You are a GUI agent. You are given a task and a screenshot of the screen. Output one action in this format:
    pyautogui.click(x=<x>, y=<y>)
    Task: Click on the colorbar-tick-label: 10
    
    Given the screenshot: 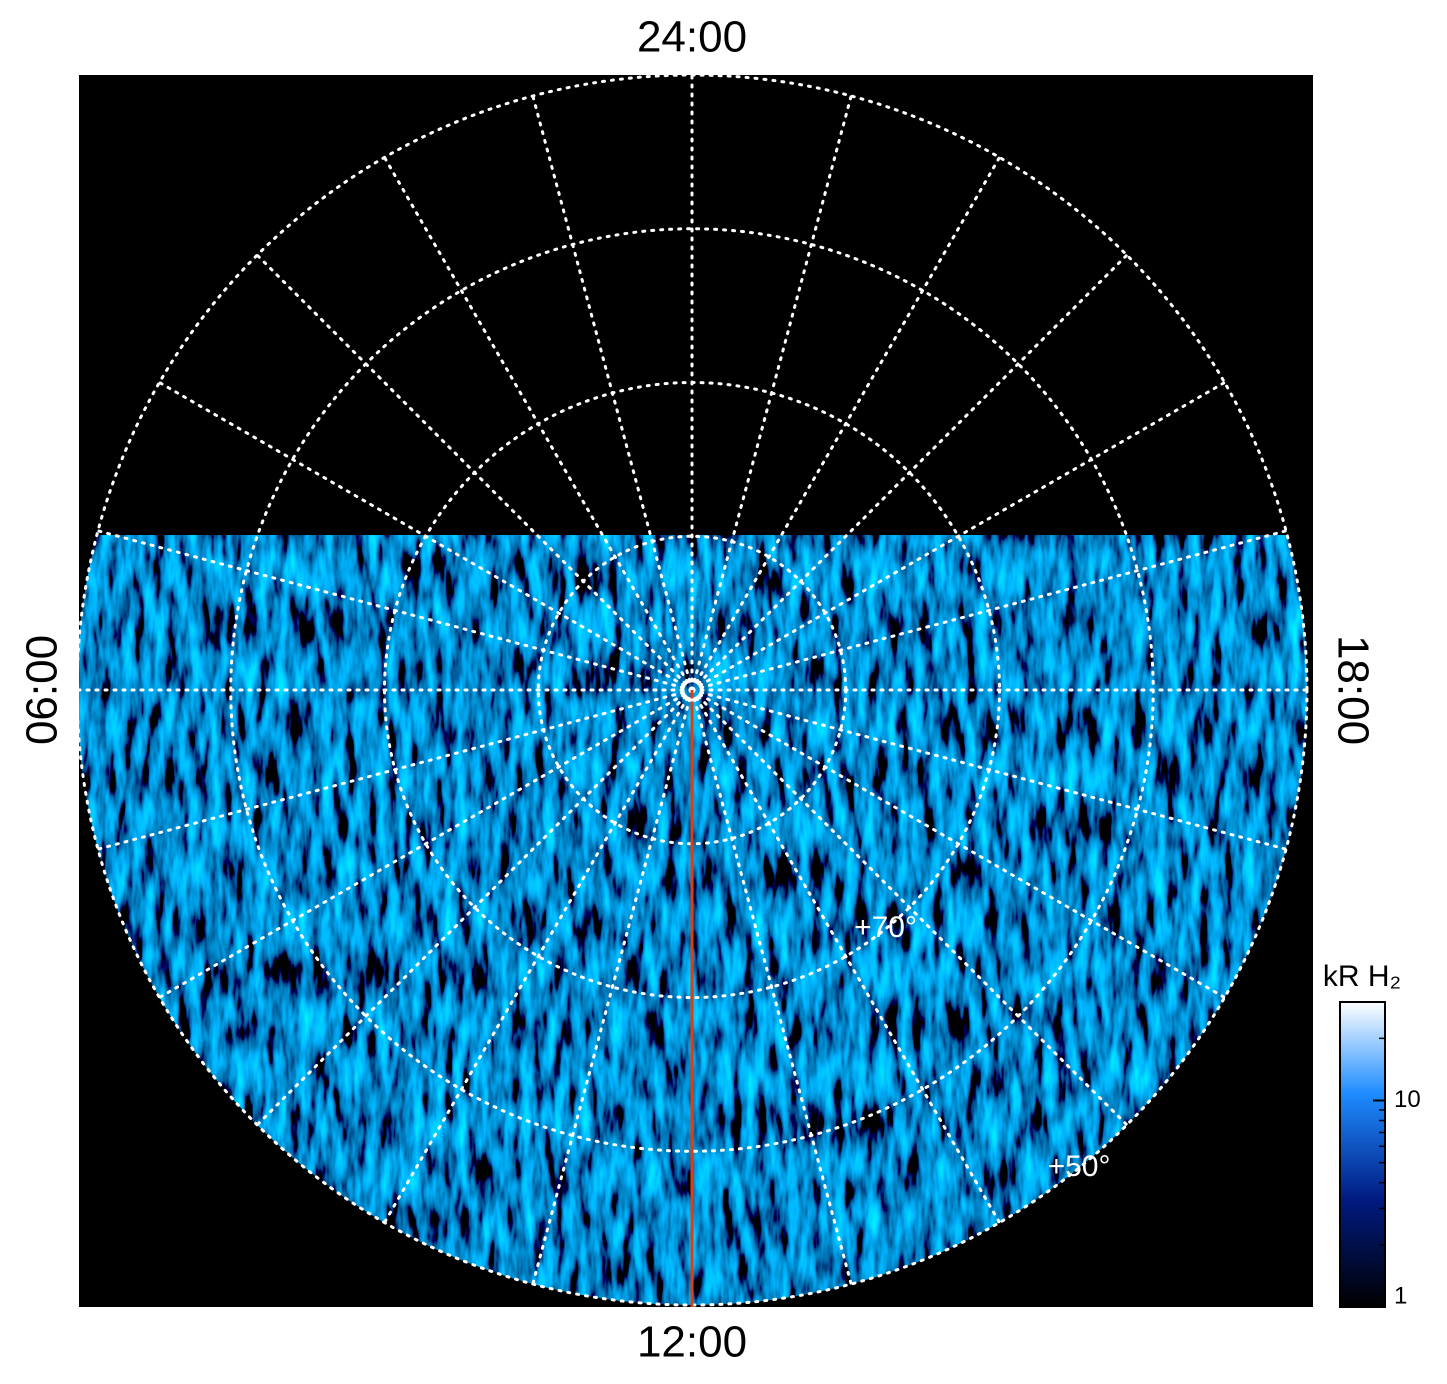 What is the action you would take?
    pyautogui.click(x=1407, y=1099)
    